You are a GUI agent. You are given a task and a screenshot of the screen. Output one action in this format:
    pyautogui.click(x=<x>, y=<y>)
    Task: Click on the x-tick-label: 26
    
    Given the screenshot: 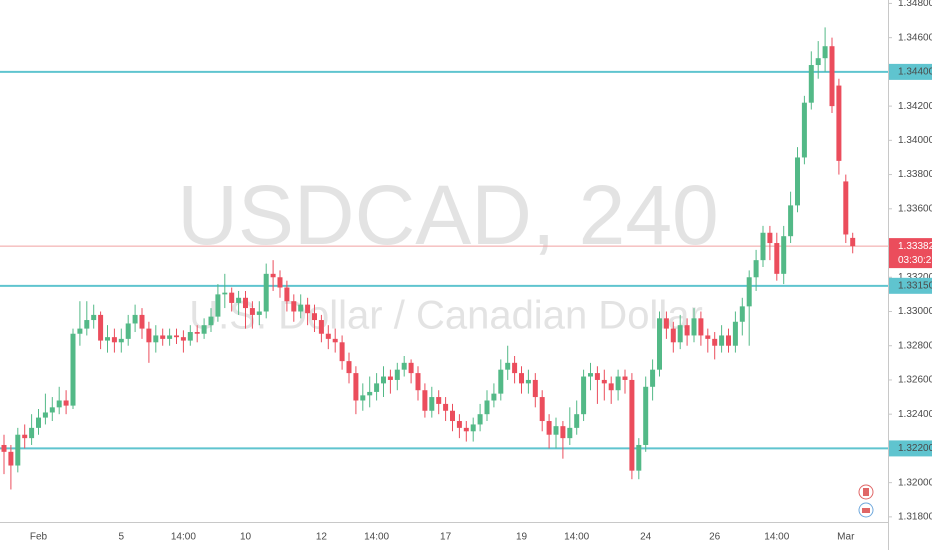 What is the action you would take?
    pyautogui.click(x=715, y=537)
    